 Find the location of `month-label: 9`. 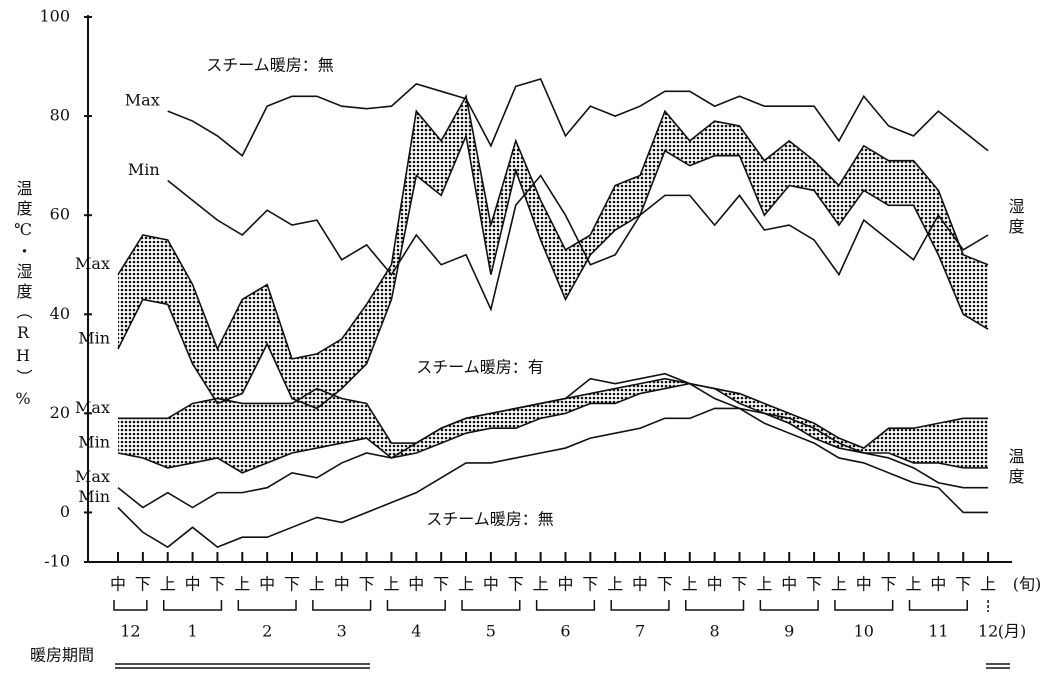

month-label: 9 is located at coordinates (789, 631).